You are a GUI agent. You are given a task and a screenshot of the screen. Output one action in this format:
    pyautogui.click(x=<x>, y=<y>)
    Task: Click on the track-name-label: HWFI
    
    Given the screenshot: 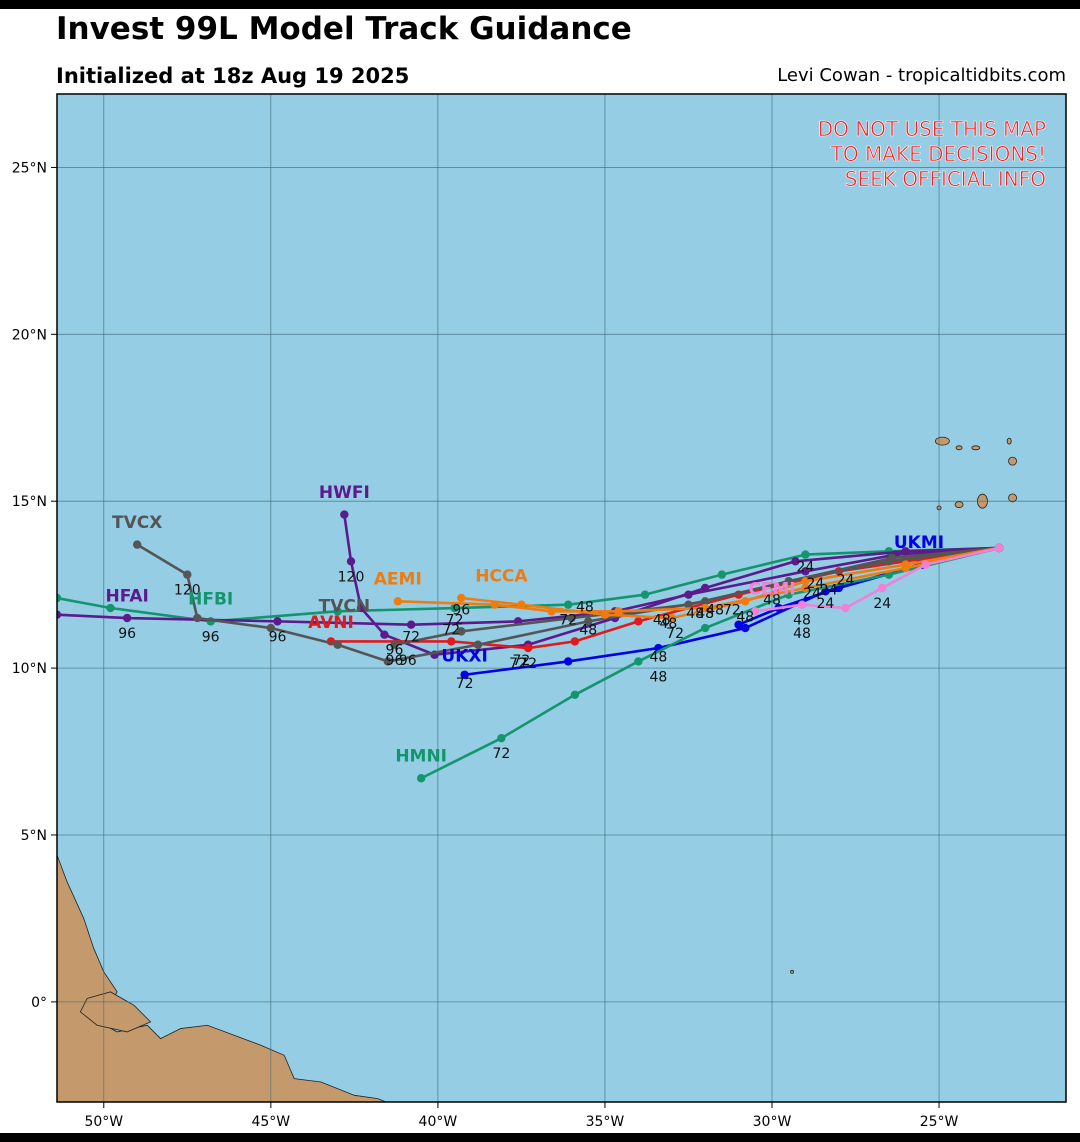 What is the action you would take?
    pyautogui.click(x=344, y=493)
    